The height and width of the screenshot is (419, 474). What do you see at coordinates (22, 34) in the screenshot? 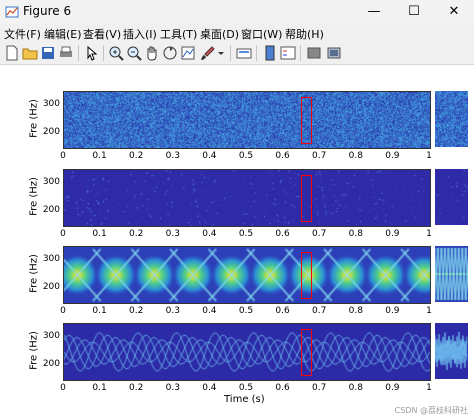
I see `menu-file: 文件(F)` at bounding box center [22, 34].